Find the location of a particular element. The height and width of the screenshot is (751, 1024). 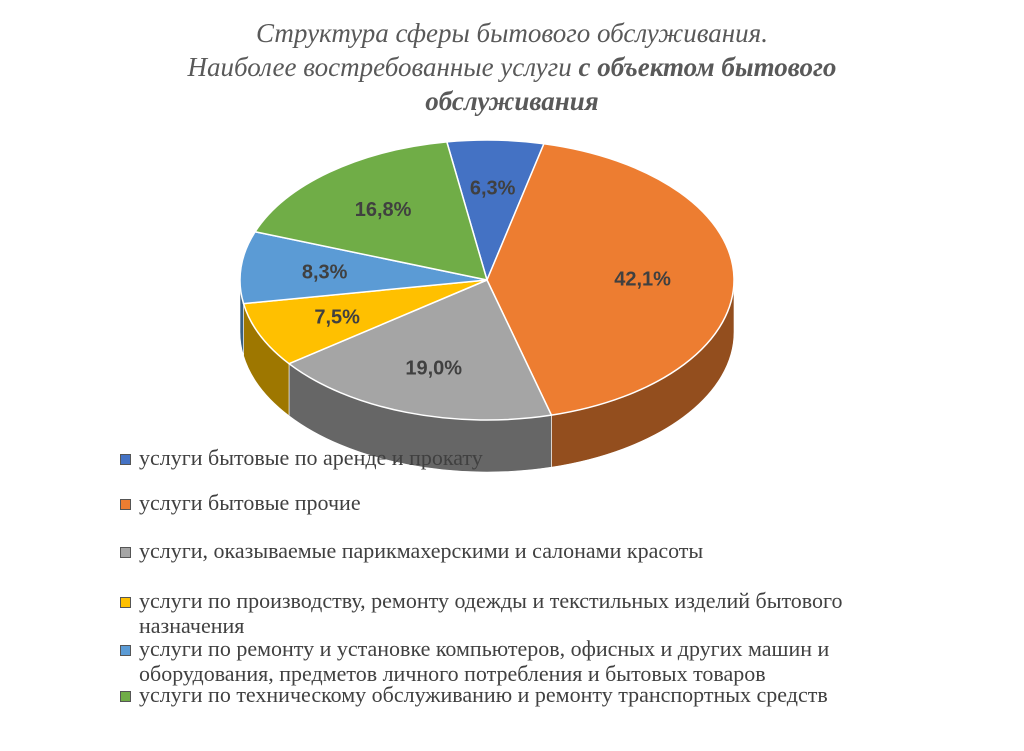

legend-label-2: услуги бытовые прочие is located at coordinates (250, 502).